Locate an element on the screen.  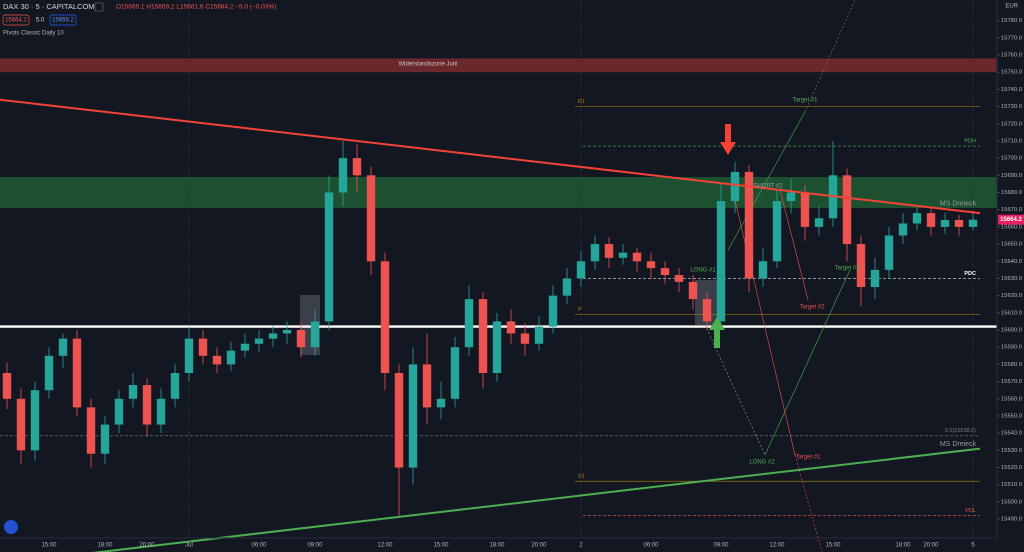
header-icon is located at coordinates (99, 7).